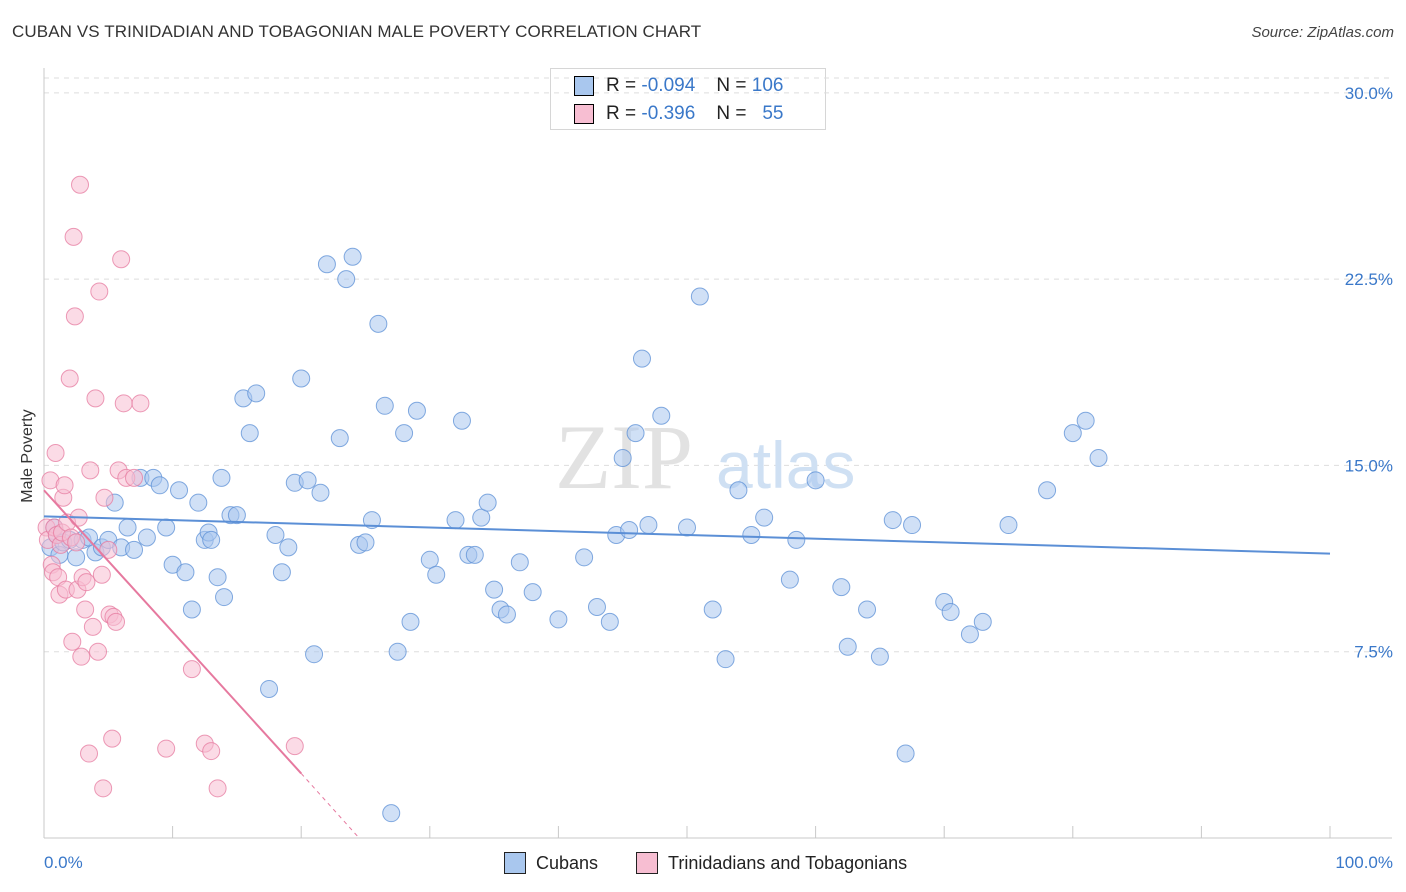 The image size is (1406, 892). I want to click on stats-r-label: R =, so click(621, 85).